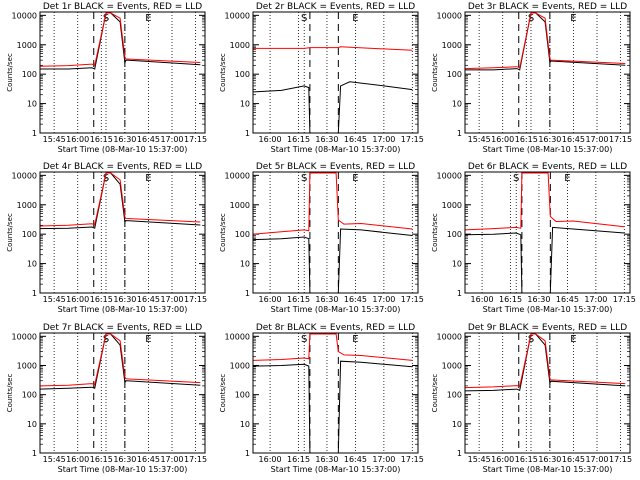 This screenshot has height=480, width=640. What do you see at coordinates (547, 167) in the screenshot?
I see `panel-title: Det 6r BLACK = Events, RED = LLD` at bounding box center [547, 167].